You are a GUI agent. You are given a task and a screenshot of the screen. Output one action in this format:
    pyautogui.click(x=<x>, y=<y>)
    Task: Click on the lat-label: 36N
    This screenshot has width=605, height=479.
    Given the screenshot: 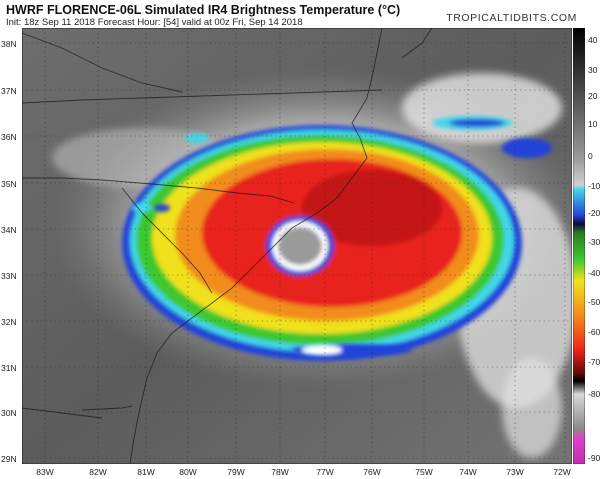 What is the action you would take?
    pyautogui.click(x=9, y=137)
    